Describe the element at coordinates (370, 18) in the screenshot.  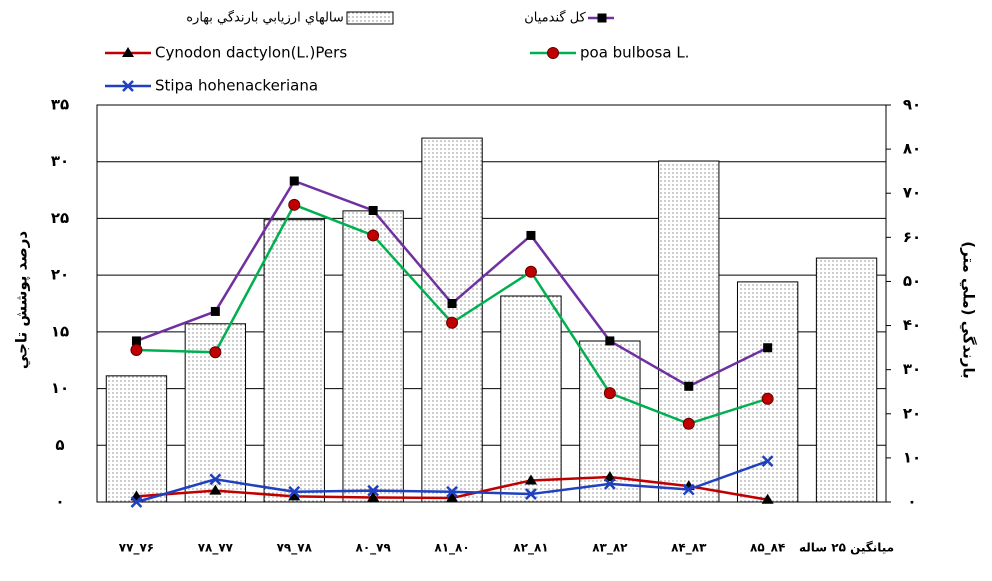
I see `legend-swatch` at that location.